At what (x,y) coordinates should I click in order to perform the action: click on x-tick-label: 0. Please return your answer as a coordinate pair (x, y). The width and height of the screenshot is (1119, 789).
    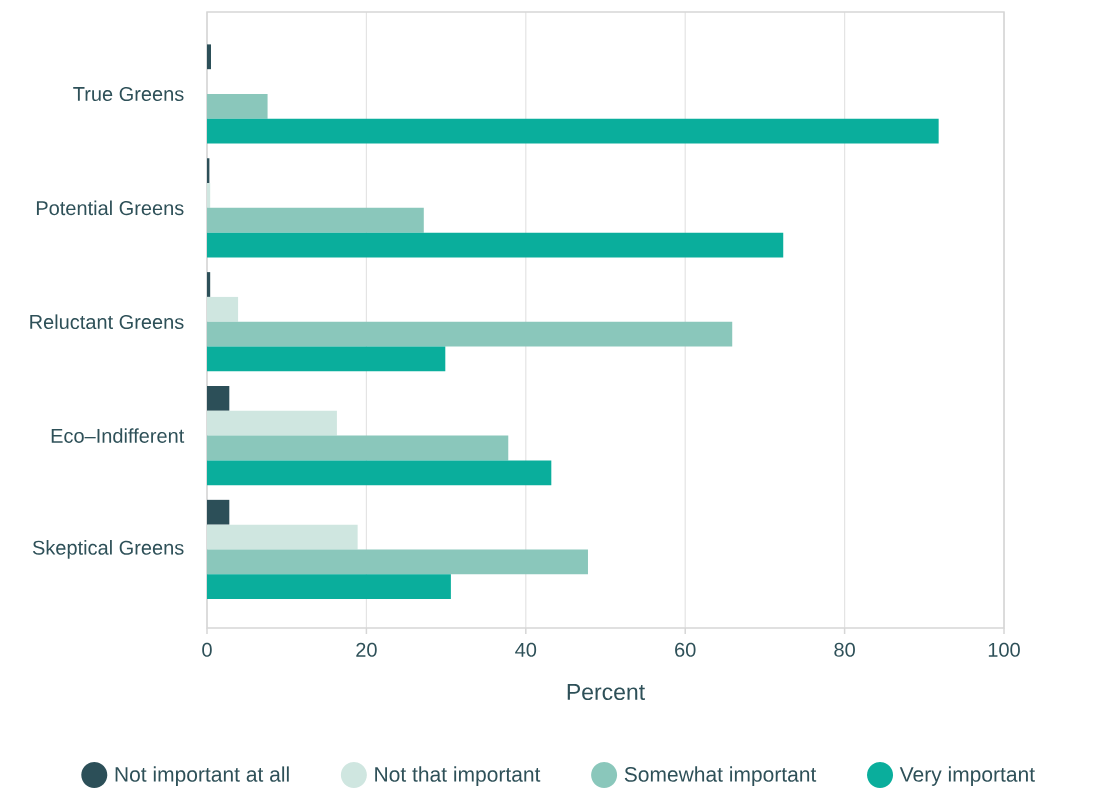
    Looking at the image, I should click on (207, 649).